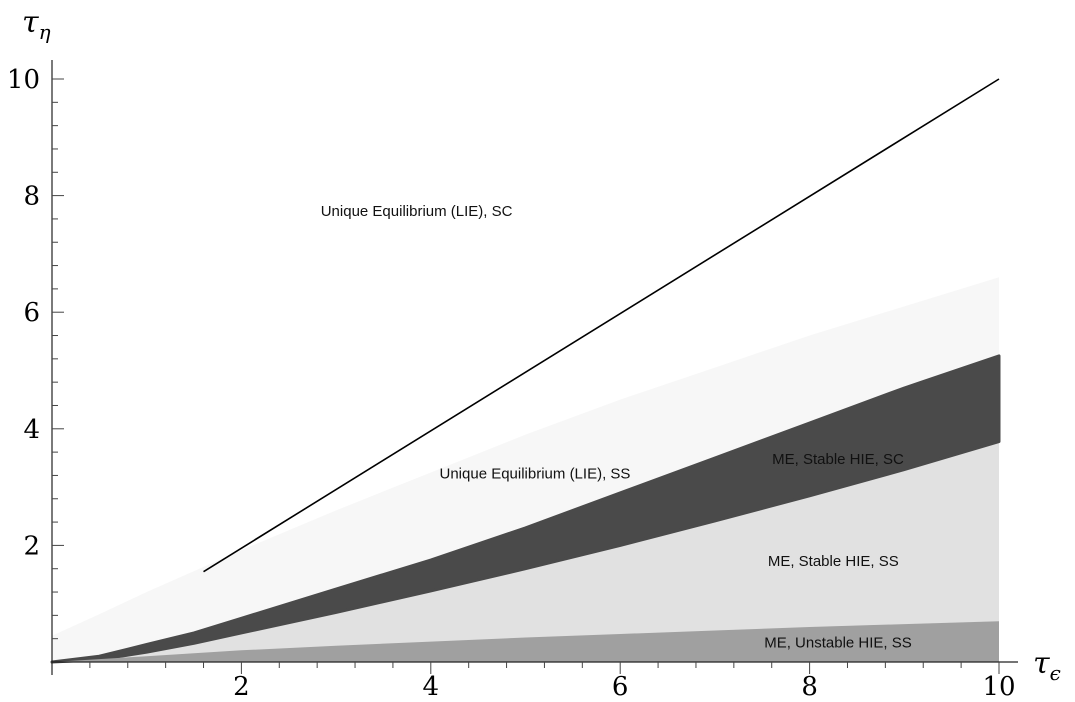 Image resolution: width=1075 pixels, height=702 pixels. What do you see at coordinates (998, 687) in the screenshot?
I see `x-tick-label: 10` at bounding box center [998, 687].